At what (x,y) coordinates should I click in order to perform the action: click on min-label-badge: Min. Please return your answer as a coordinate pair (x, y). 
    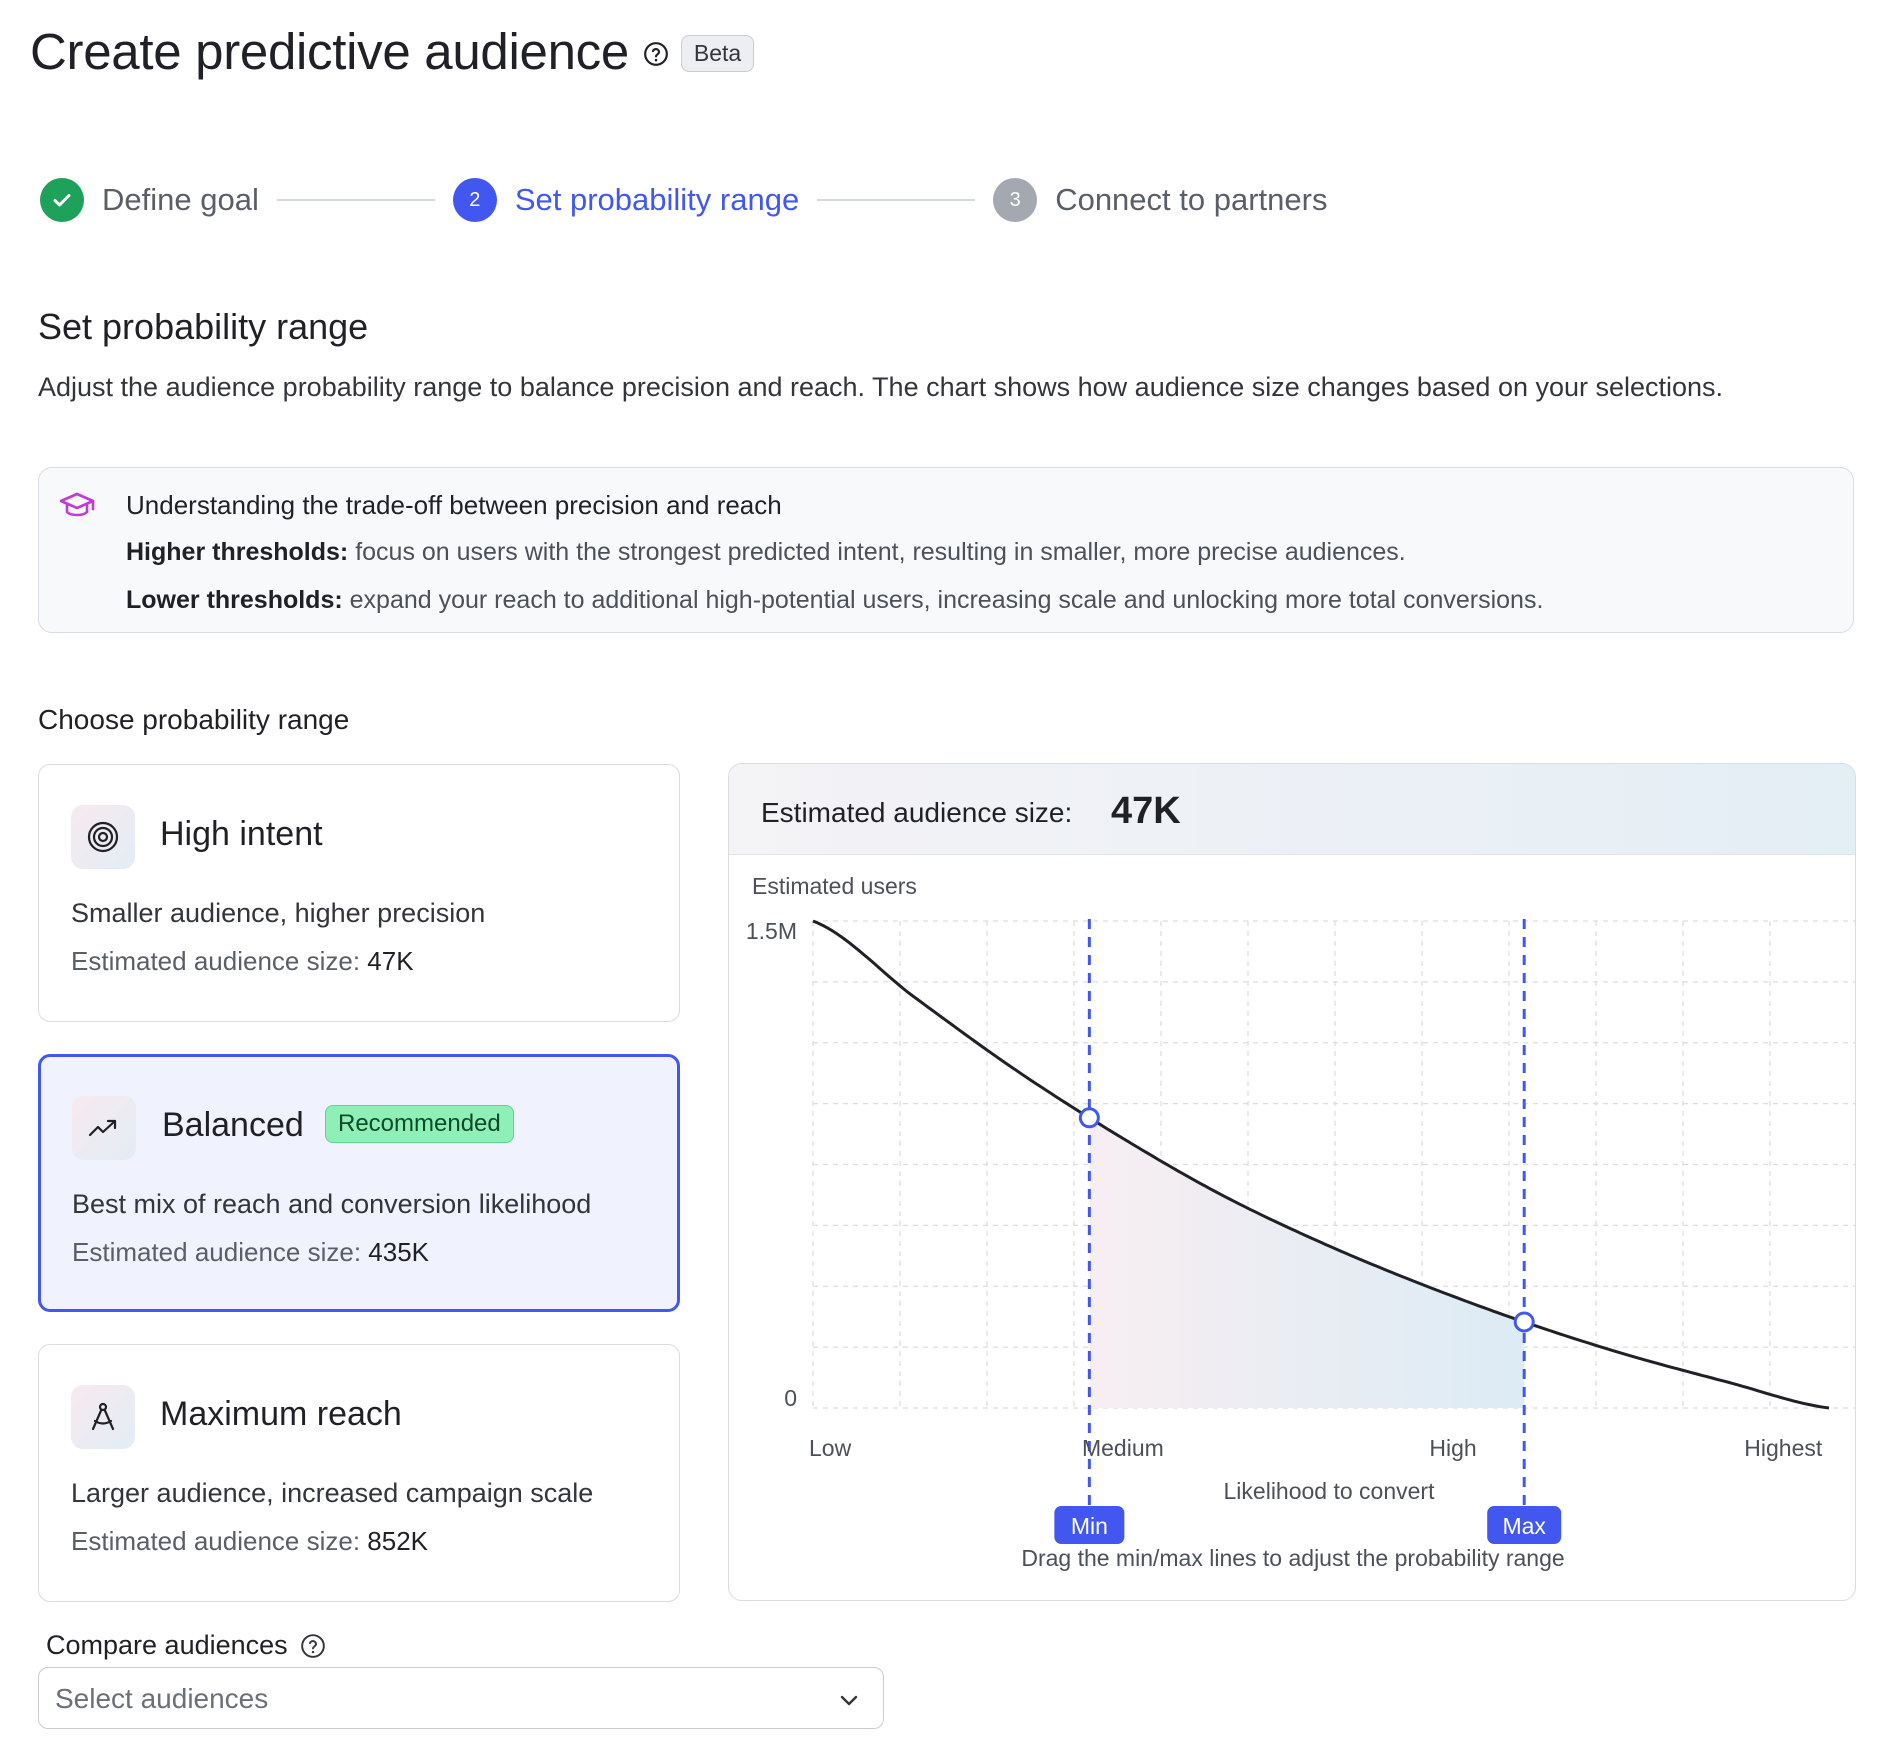
    Looking at the image, I should click on (1089, 1525).